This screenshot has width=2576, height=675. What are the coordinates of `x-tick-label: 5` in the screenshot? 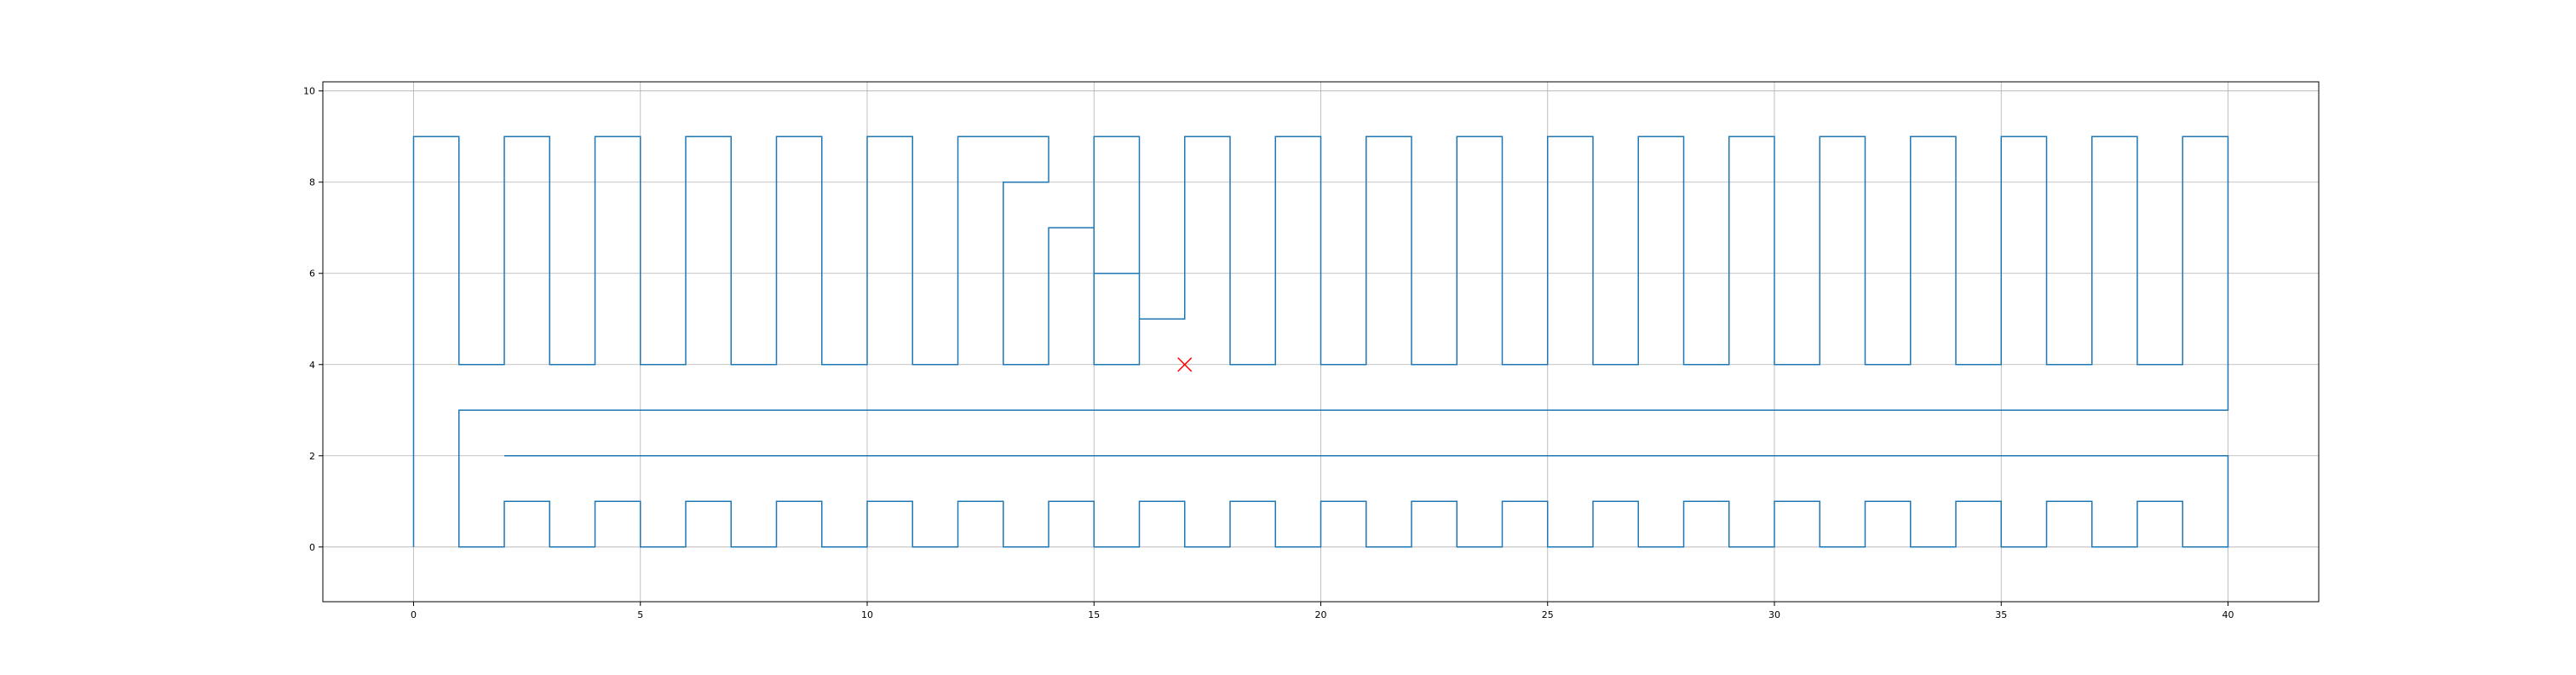 It's located at (640, 614).